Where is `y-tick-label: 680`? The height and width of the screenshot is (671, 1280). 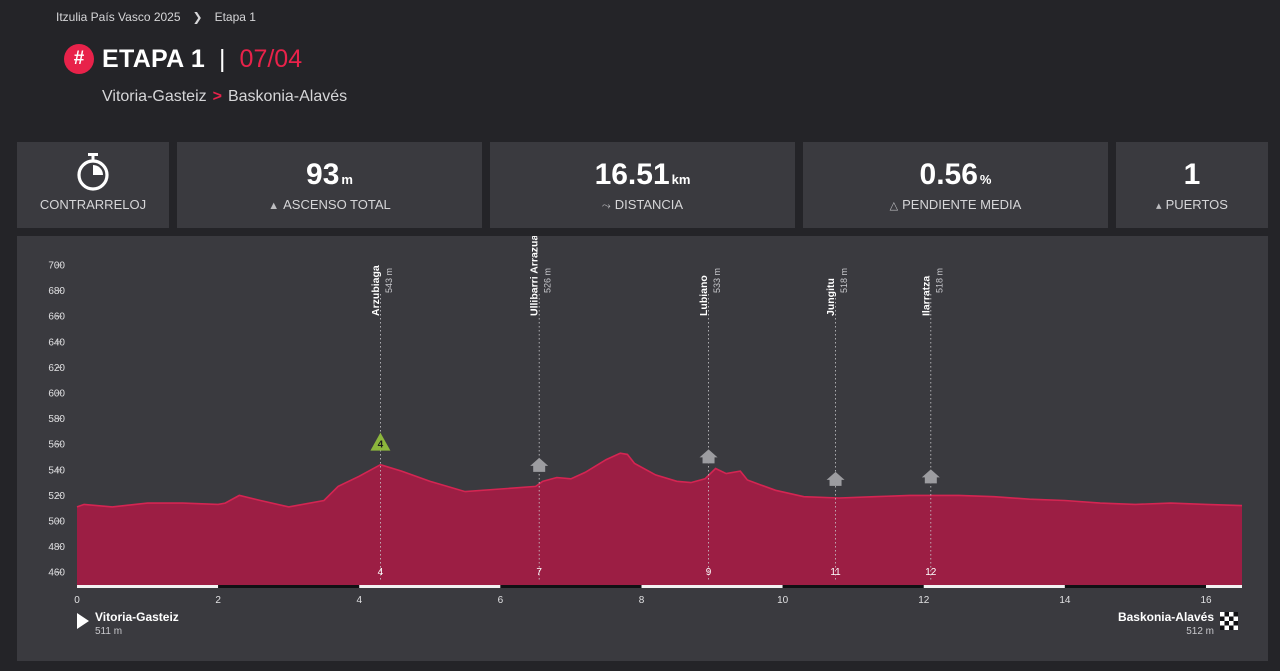 y-tick-label: 680 is located at coordinates (56, 291).